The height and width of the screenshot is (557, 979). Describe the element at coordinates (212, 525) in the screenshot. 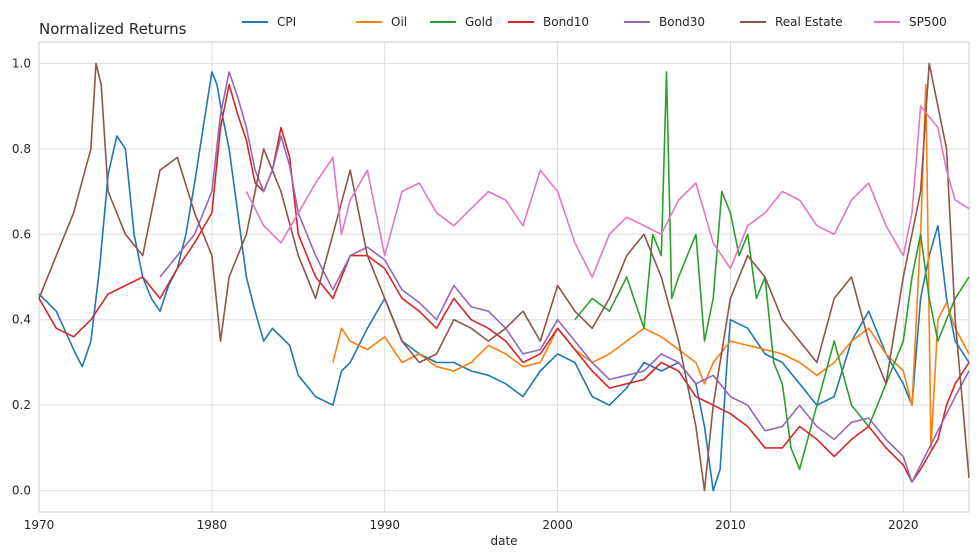

I see `x-tick-label: 1980` at that location.